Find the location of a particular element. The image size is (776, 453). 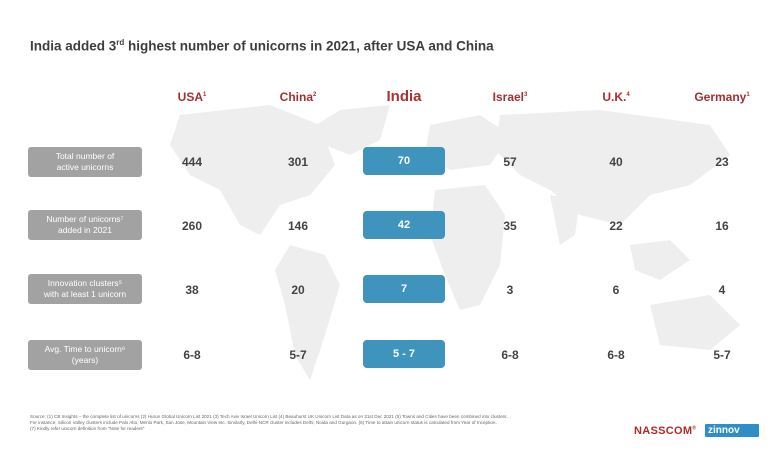

row-label-line: Innovation clusters⁵ is located at coordinates (85, 283).